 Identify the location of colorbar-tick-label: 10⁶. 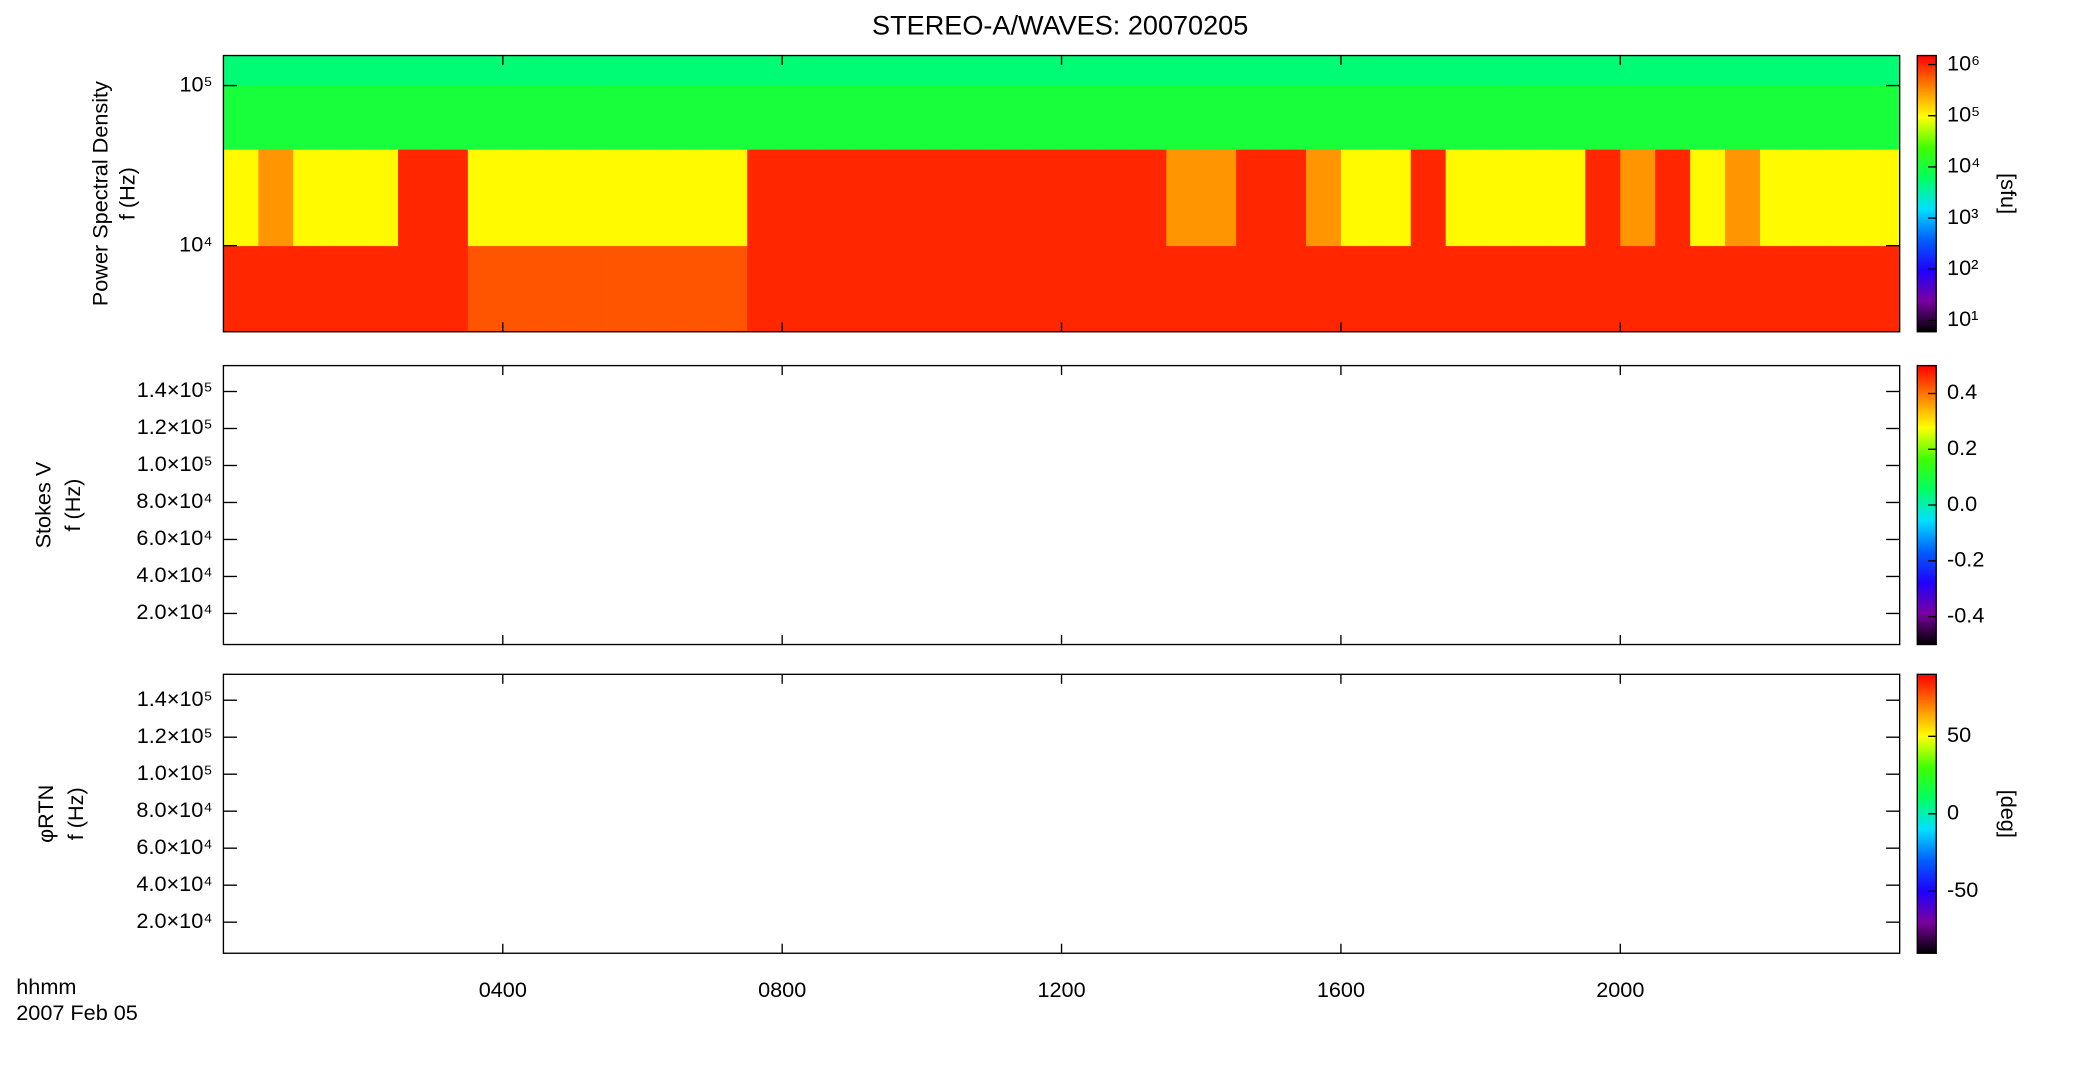
(1963, 62).